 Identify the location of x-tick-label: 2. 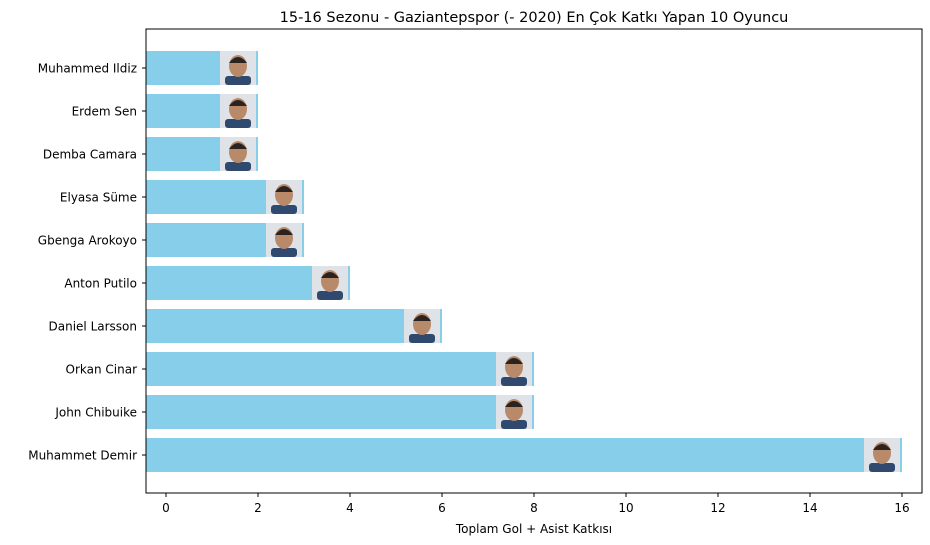
(258, 508).